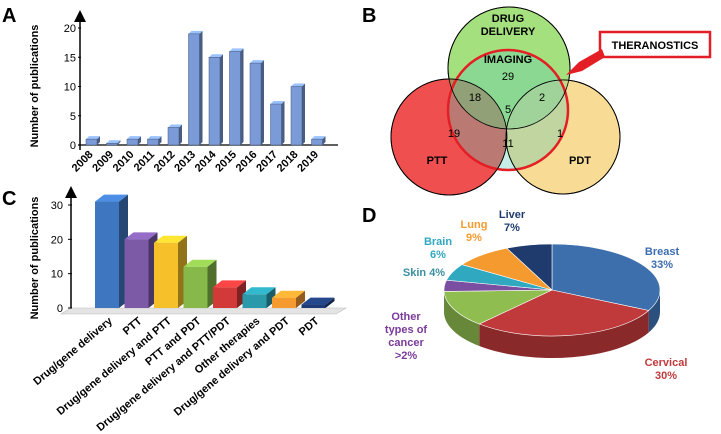  What do you see at coordinates (308, 162) in the screenshot?
I see `chart-a-xtick-label: 2019` at bounding box center [308, 162].